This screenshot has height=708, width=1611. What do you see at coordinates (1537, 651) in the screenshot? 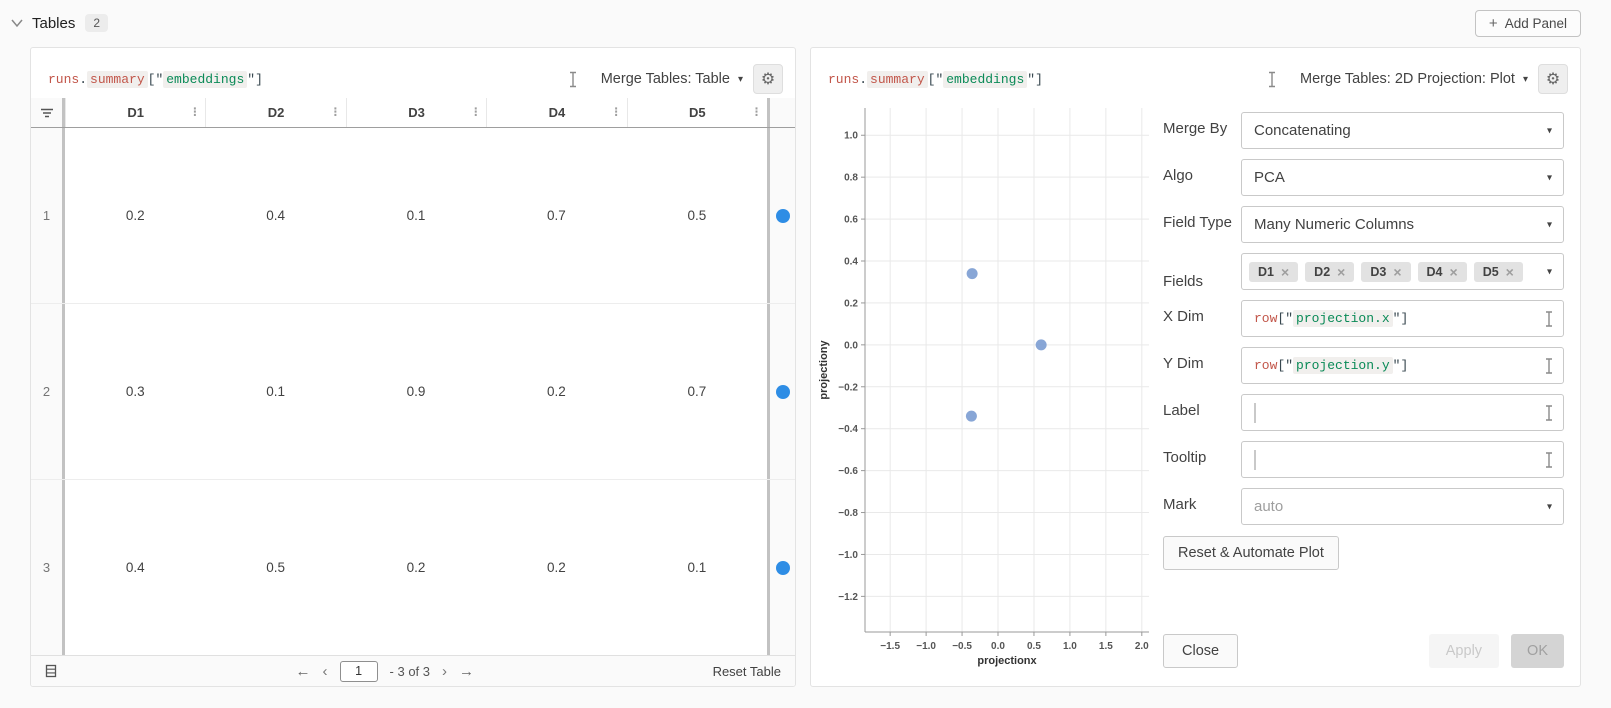
I see `ok-button: OK` at bounding box center [1537, 651].